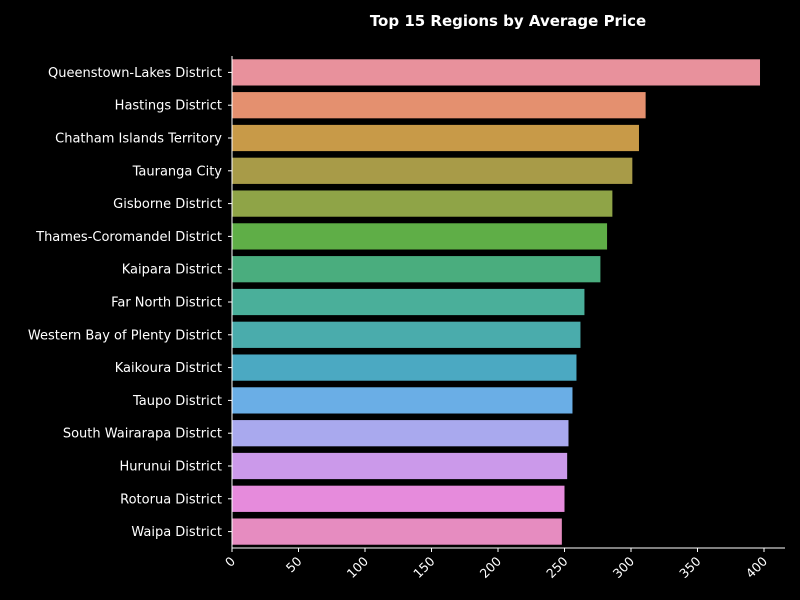  I want to click on x-tick-label-350: 350, so click(690, 567).